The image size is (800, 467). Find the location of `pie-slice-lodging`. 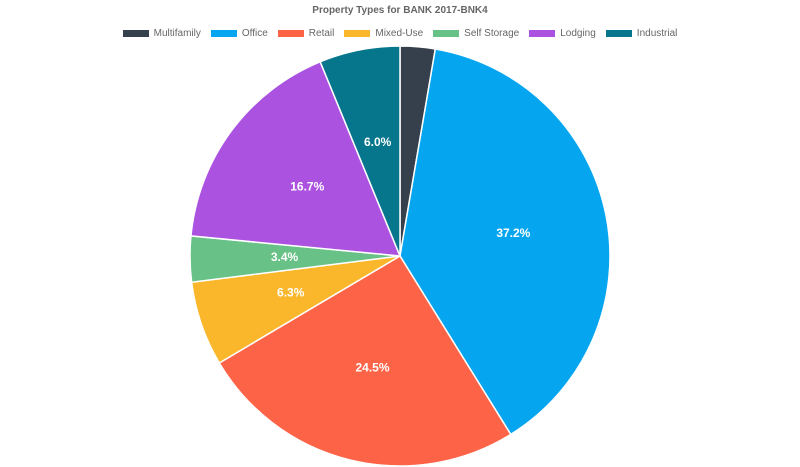

pie-slice-lodging is located at coordinates (296, 158).